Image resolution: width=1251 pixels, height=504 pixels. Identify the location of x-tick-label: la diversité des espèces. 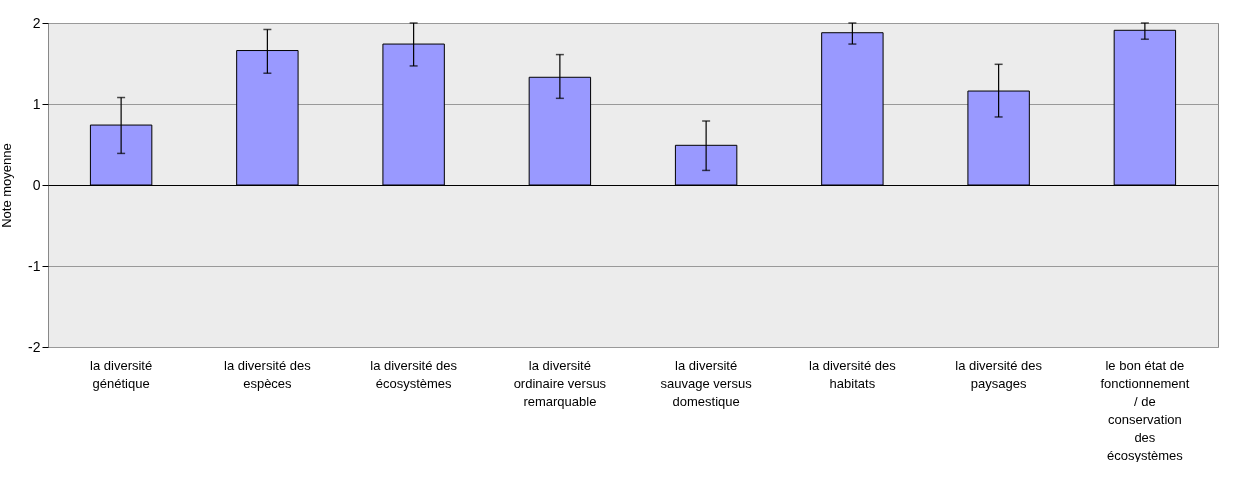
(268, 374).